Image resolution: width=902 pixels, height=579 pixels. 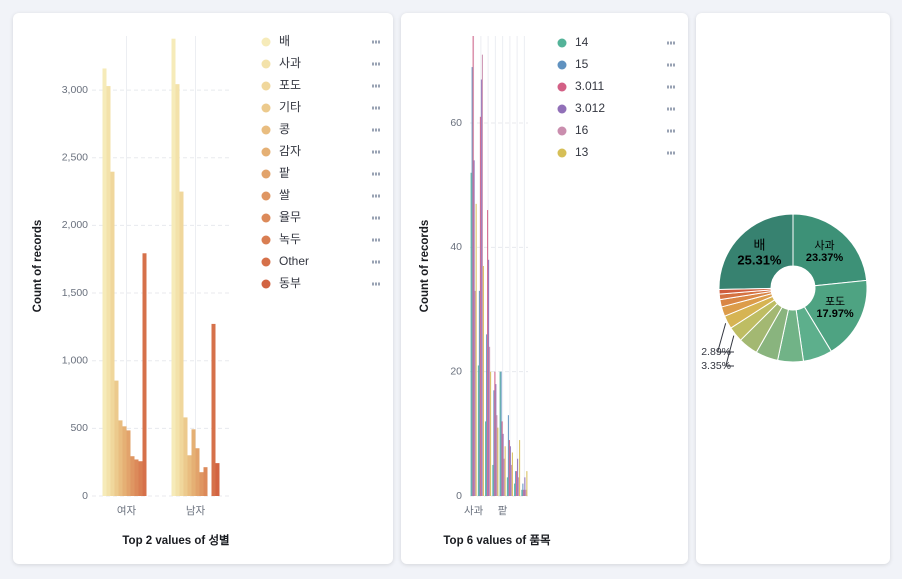 I want to click on legend-label: 감자, so click(x=290, y=151).